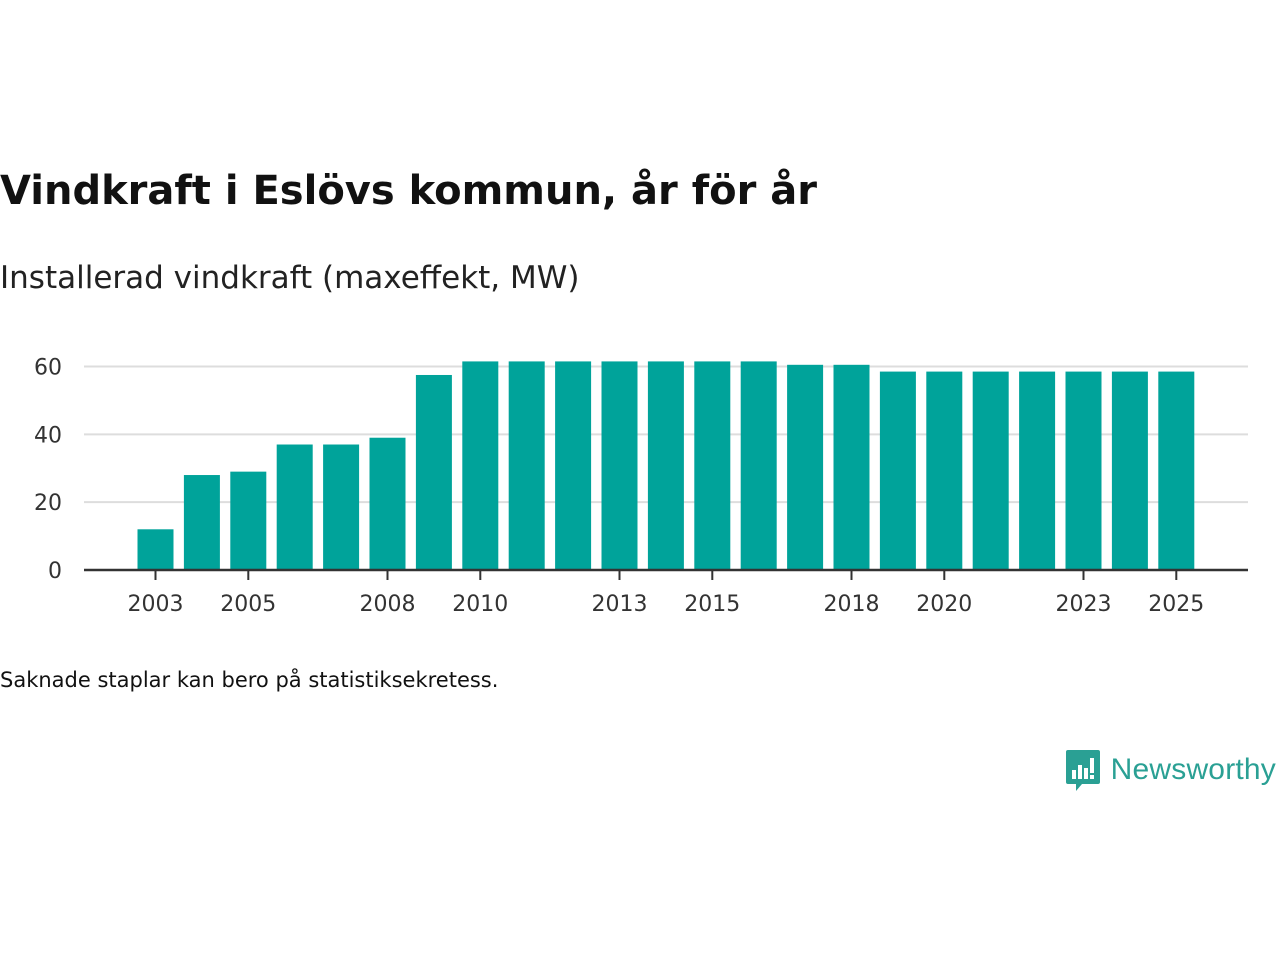 This screenshot has height=960, width=1280. What do you see at coordinates (1176, 604) in the screenshot?
I see `x-tick-label: 2025` at bounding box center [1176, 604].